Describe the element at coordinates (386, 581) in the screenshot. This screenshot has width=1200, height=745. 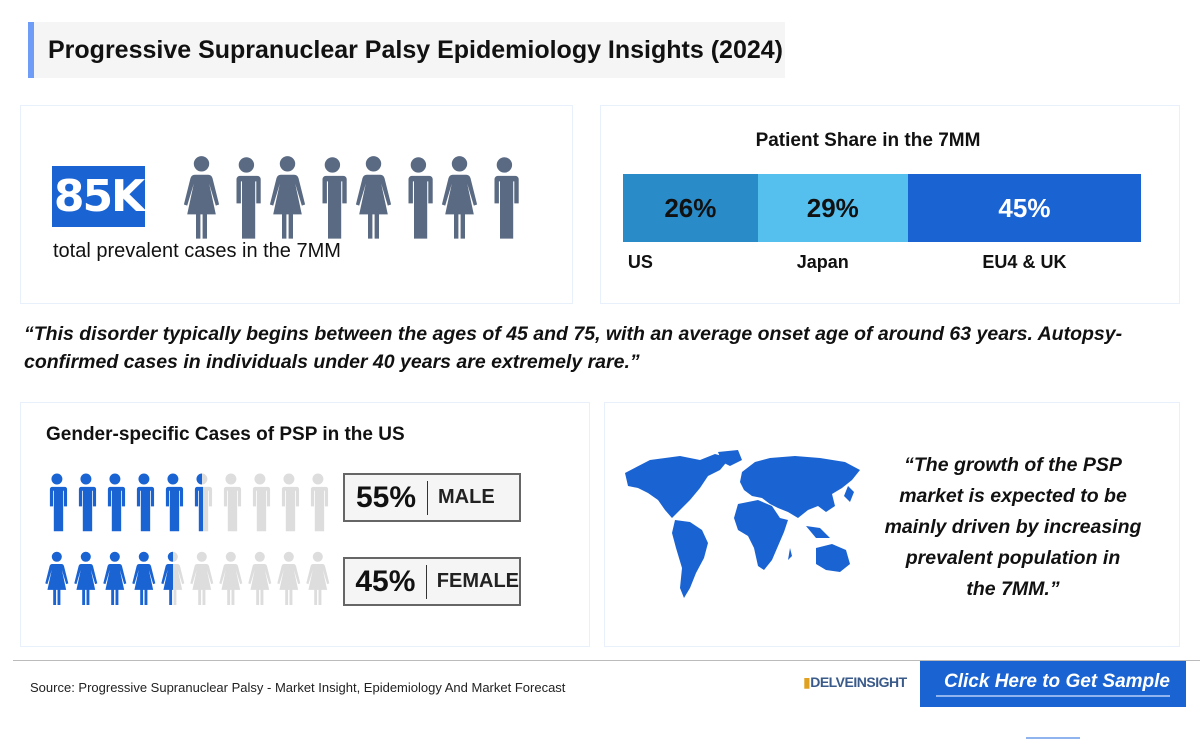
I see `female-percent: 45%` at that location.